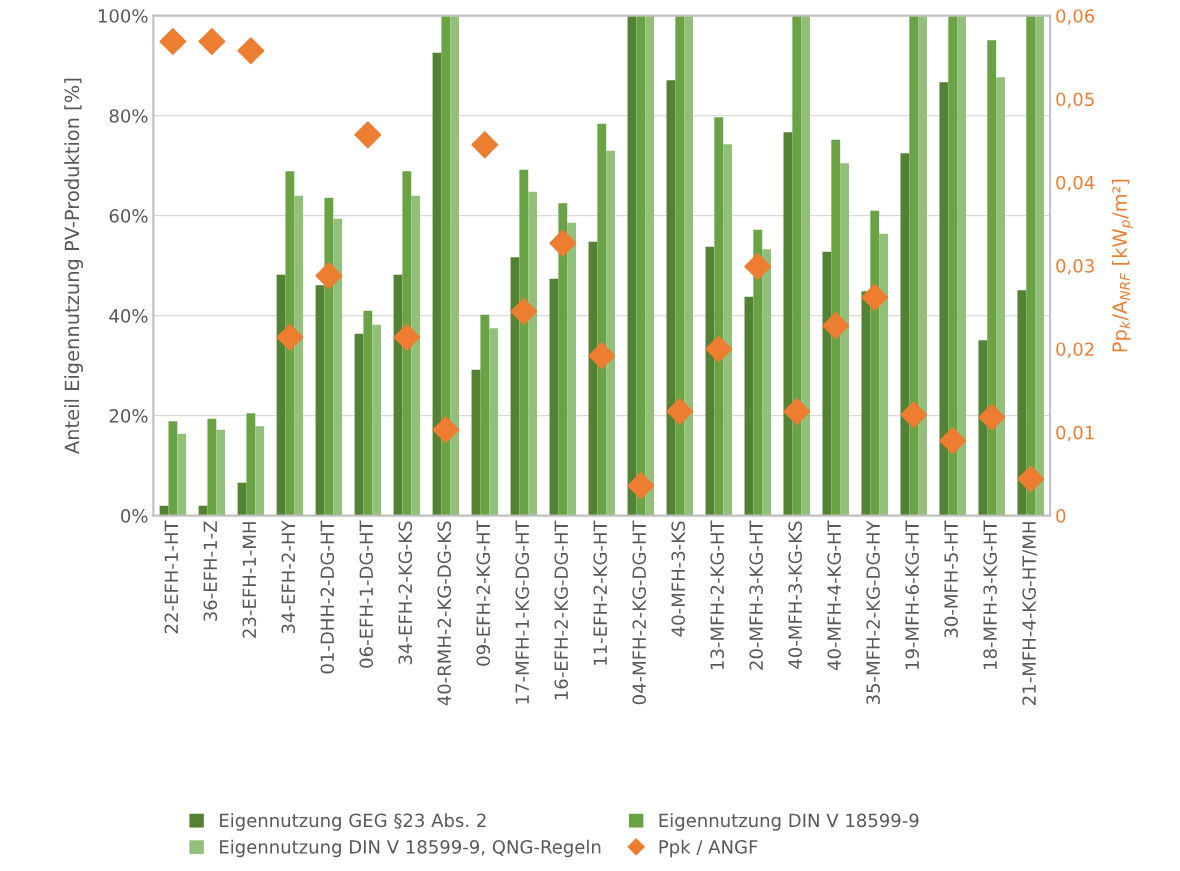 The width and height of the screenshot is (1180, 871). I want to click on legend-label: Ppk / ANGF, so click(708, 848).